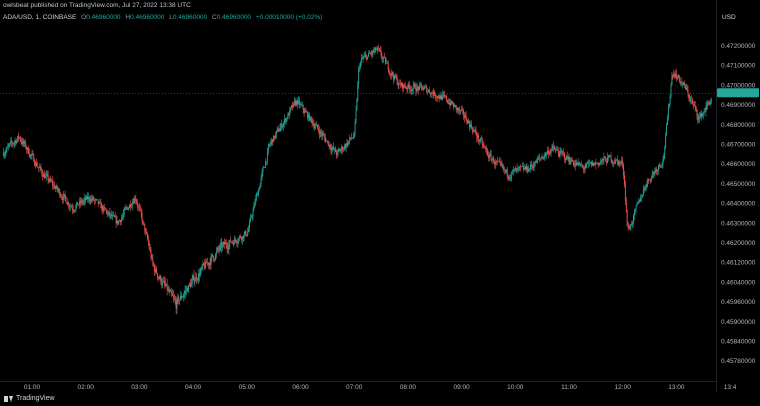 This screenshot has width=760, height=406. What do you see at coordinates (193, 387) in the screenshot?
I see `time-tick-label: 04:00` at bounding box center [193, 387].